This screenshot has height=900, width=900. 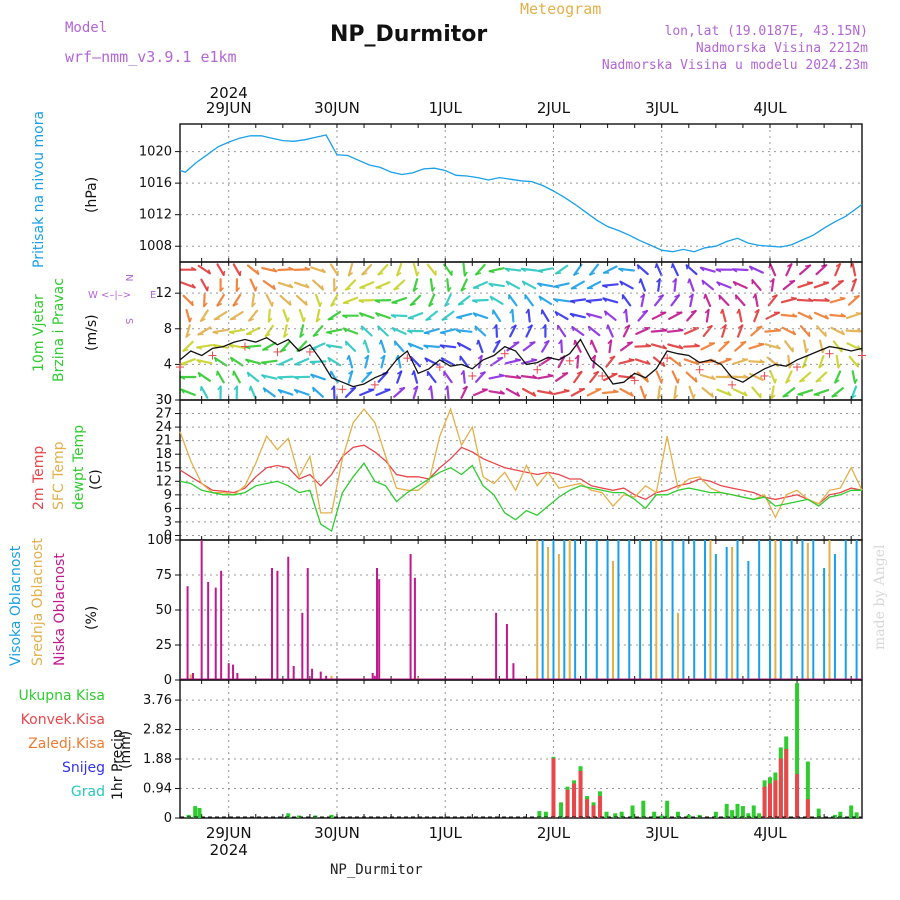 I want to click on series-line-speed, so click(x=521, y=362).